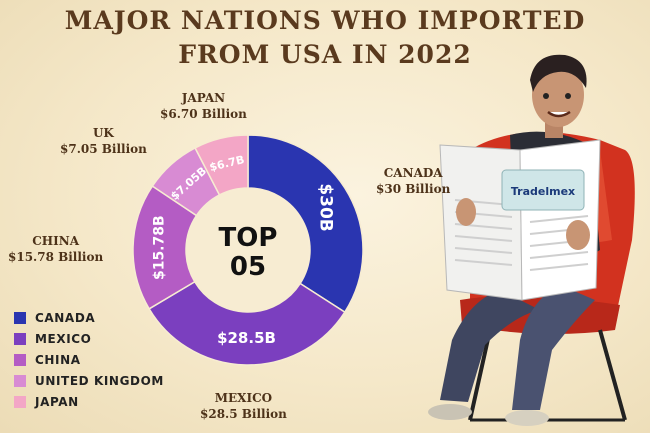 The width and height of the screenshot is (650, 433). I want to click on callout-china-name: CHINA, so click(55, 241).